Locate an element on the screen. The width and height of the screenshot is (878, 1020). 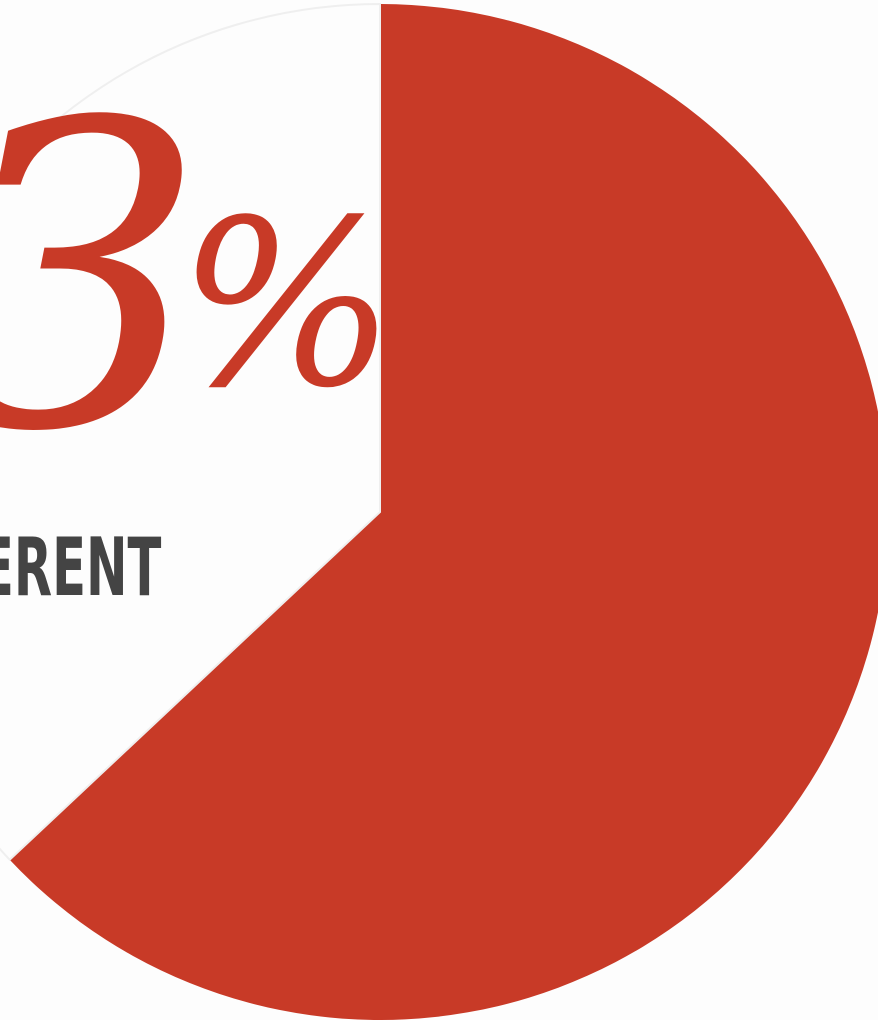
highlight-caption: ERENT is located at coordinates (81, 567).